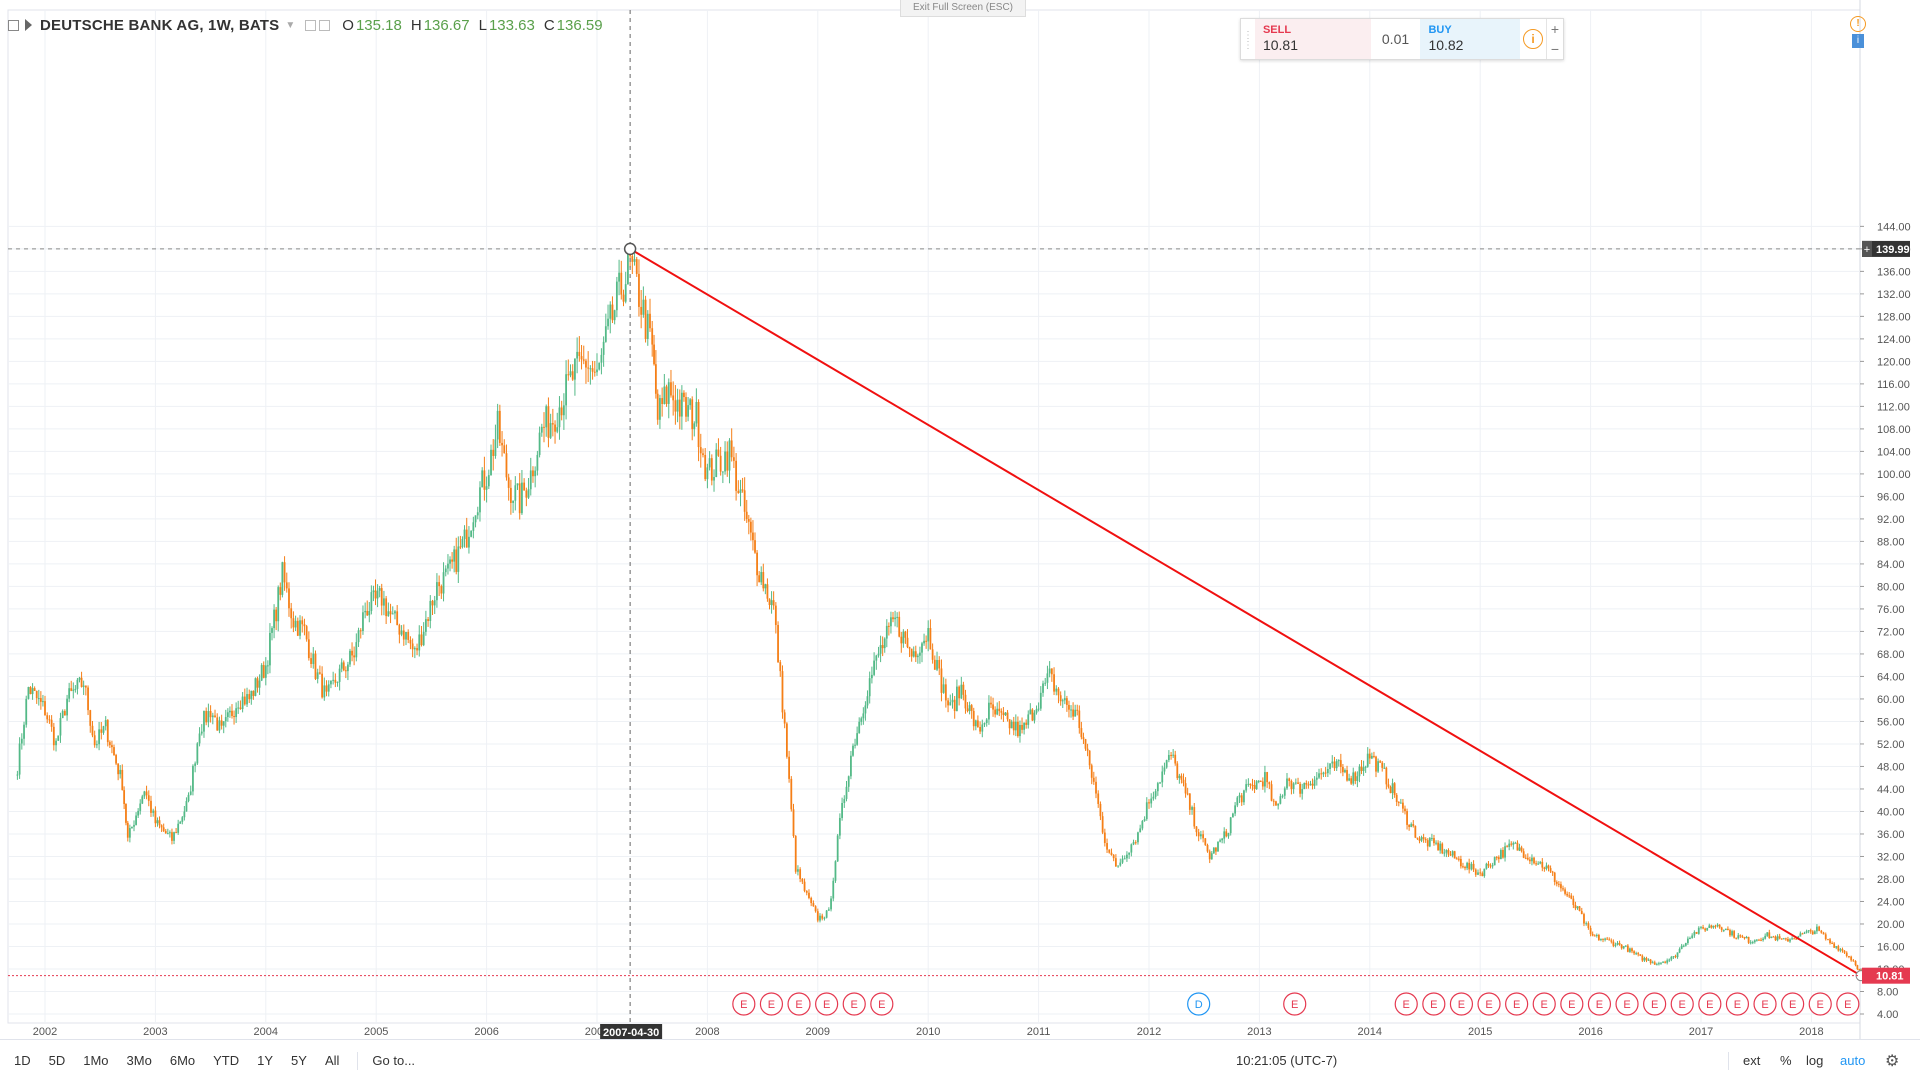 The height and width of the screenshot is (1081, 1920). What do you see at coordinates (1312, 39) in the screenshot?
I see `sell-button: SELL 10.81` at bounding box center [1312, 39].